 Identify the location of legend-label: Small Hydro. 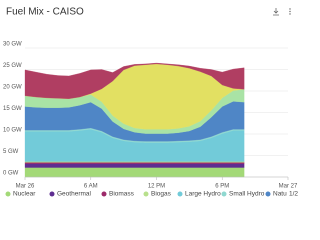
(247, 194).